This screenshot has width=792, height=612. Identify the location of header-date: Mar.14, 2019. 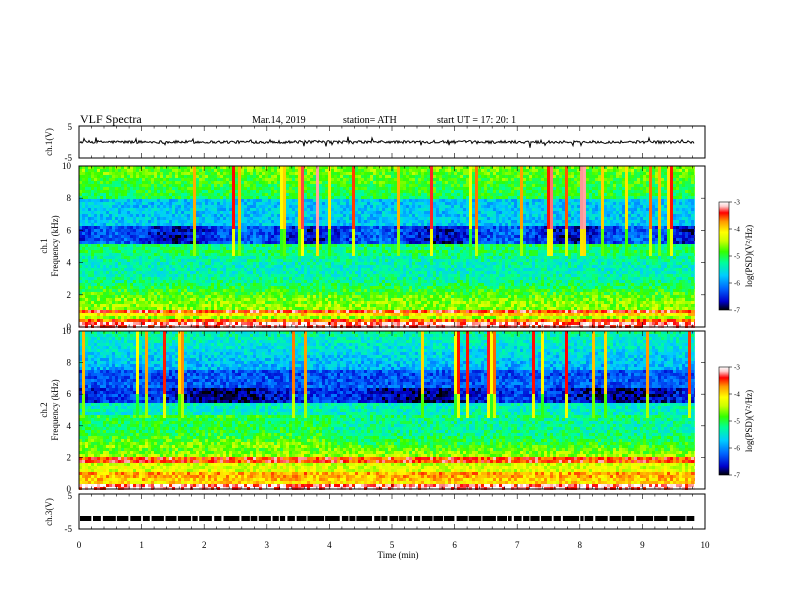
(279, 120).